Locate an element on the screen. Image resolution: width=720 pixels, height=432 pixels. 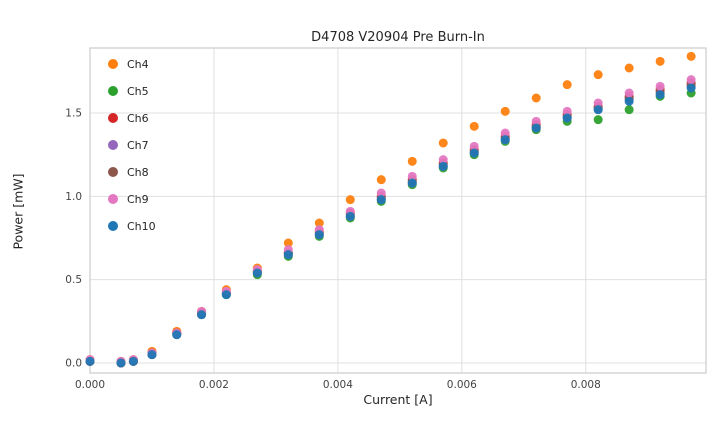
legend-label-Ch5: Ch5 is located at coordinates (138, 91).